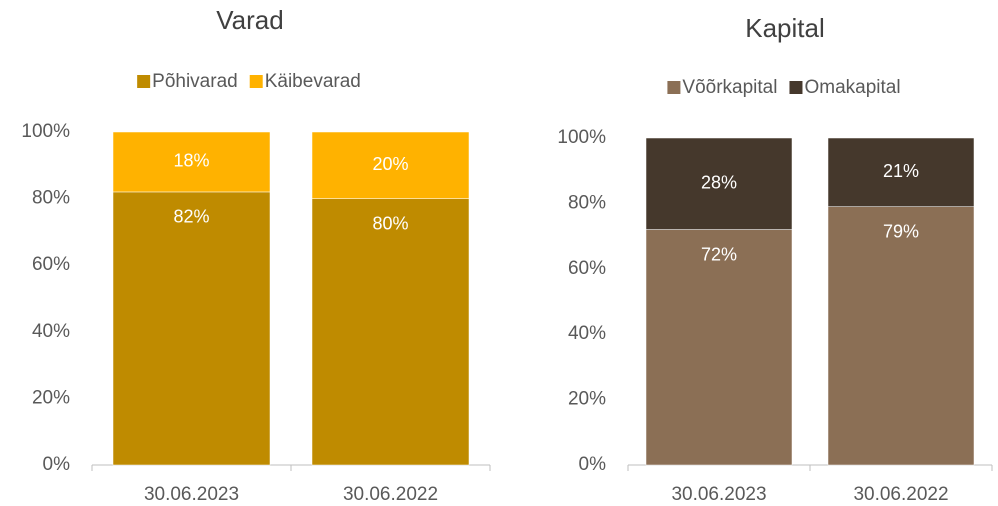  Describe the element at coordinates (729, 87) in the screenshot. I see `legend-label: Võõrkapital` at that location.